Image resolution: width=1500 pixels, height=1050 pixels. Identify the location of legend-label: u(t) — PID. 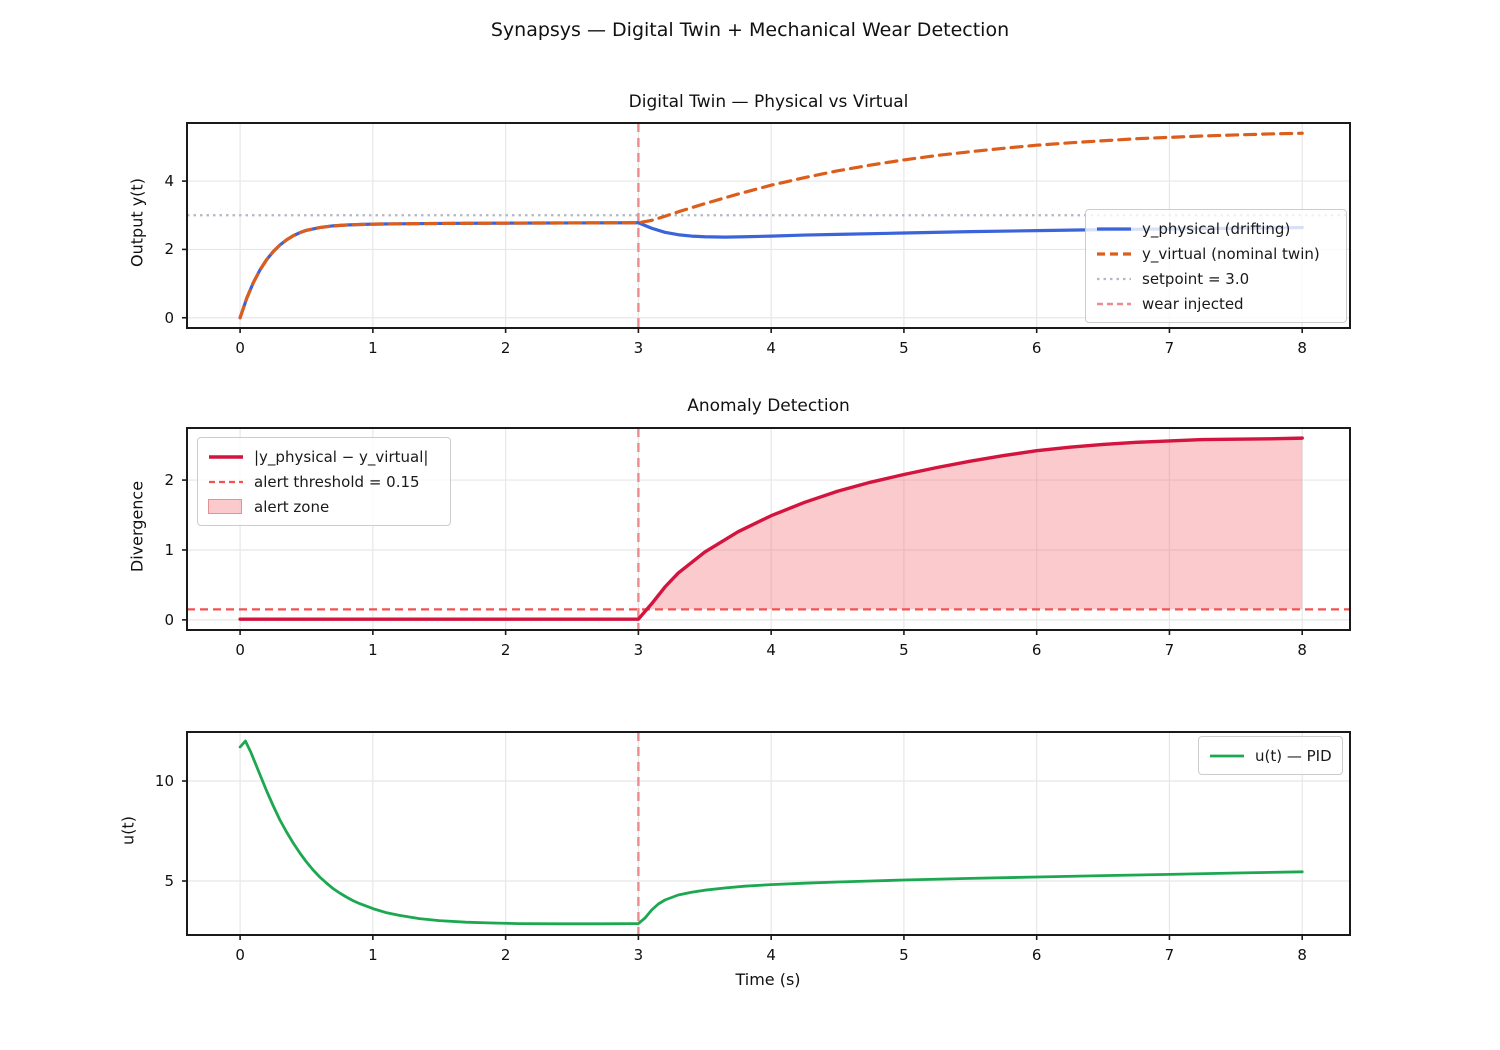
(1293, 755).